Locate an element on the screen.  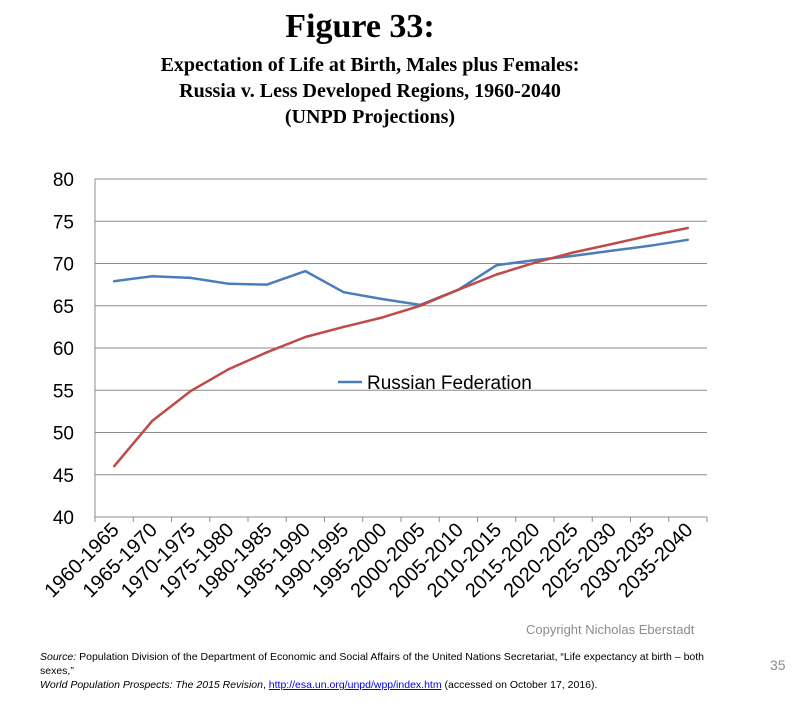
figure-title: Figure 33: is located at coordinates (360, 26).